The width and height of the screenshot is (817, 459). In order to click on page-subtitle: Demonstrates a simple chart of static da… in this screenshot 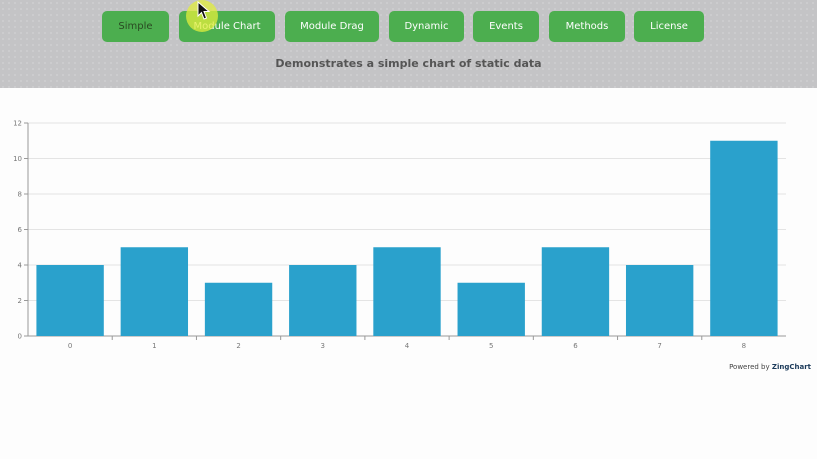, I will do `click(408, 63)`.